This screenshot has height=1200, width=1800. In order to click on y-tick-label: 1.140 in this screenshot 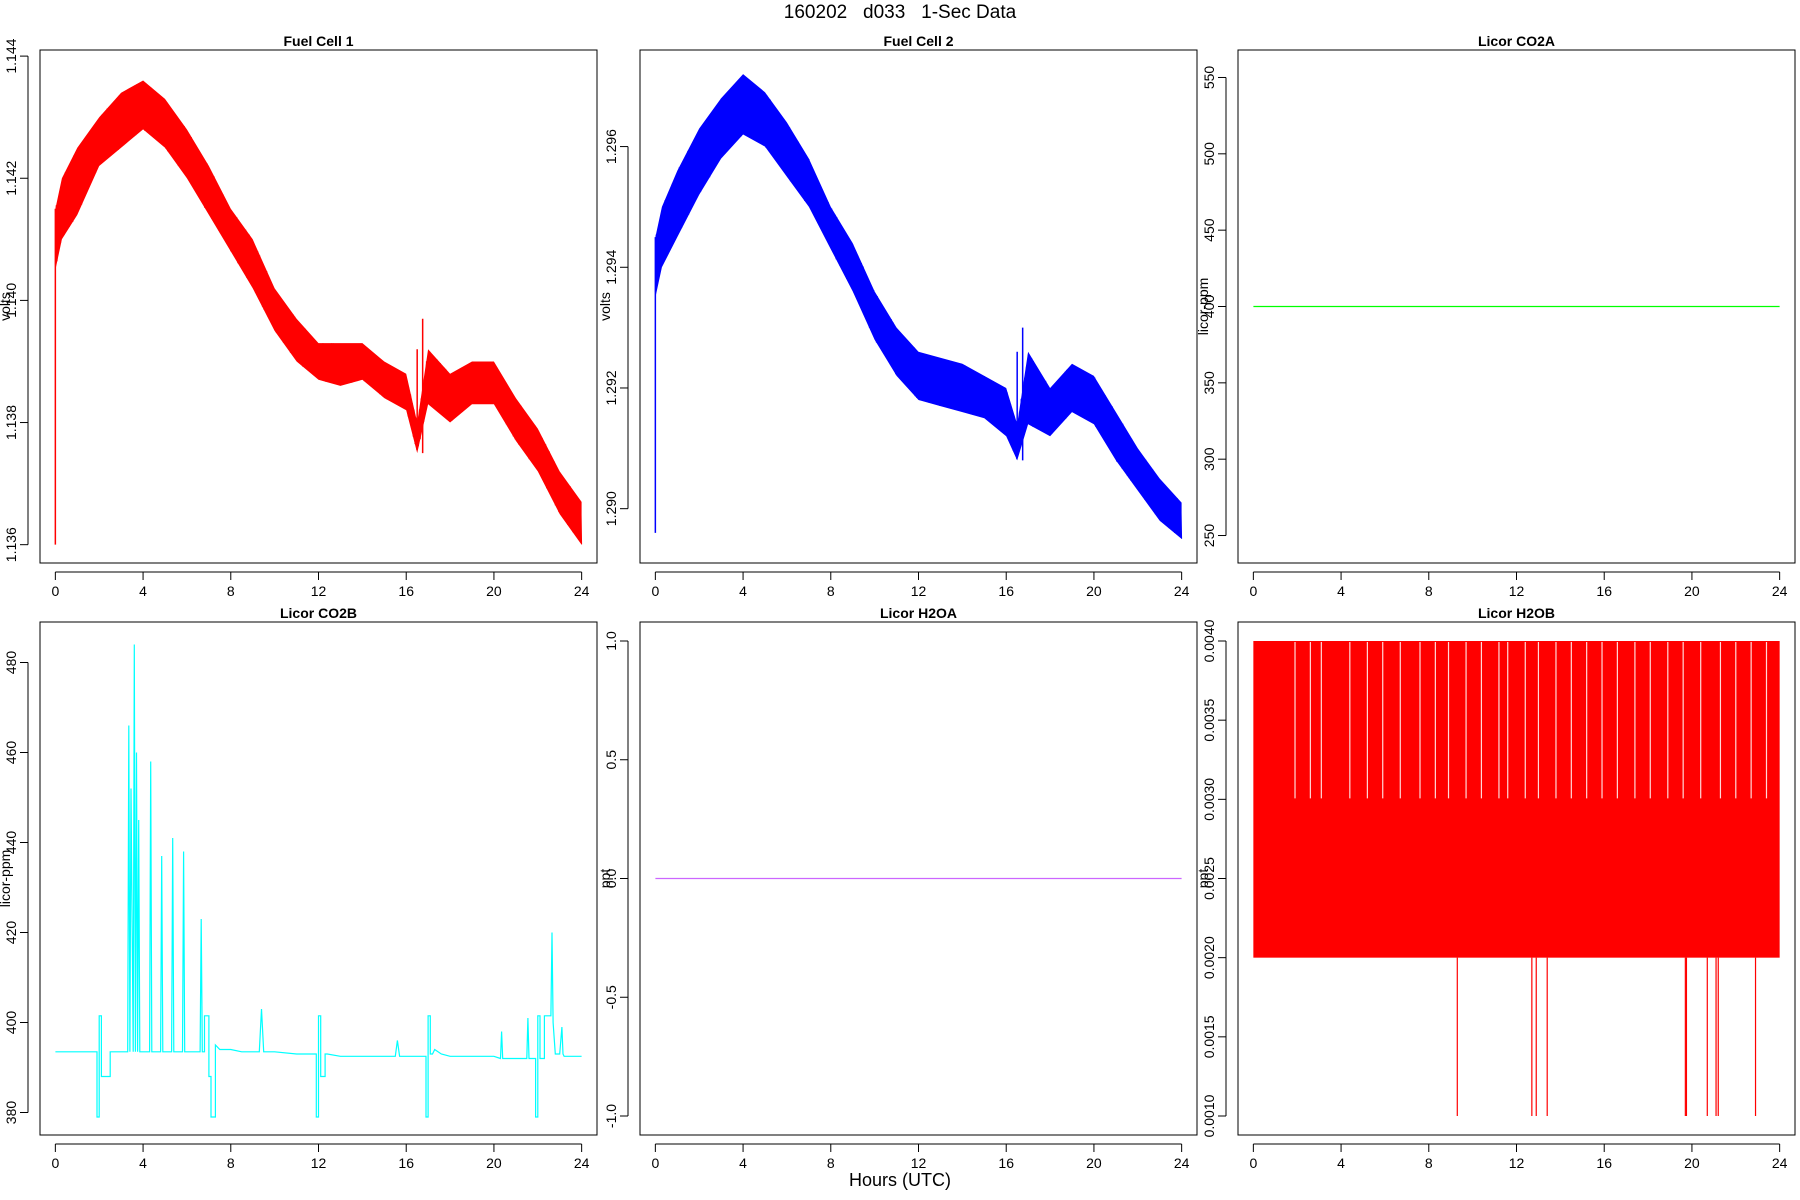, I will do `click(11, 300)`.